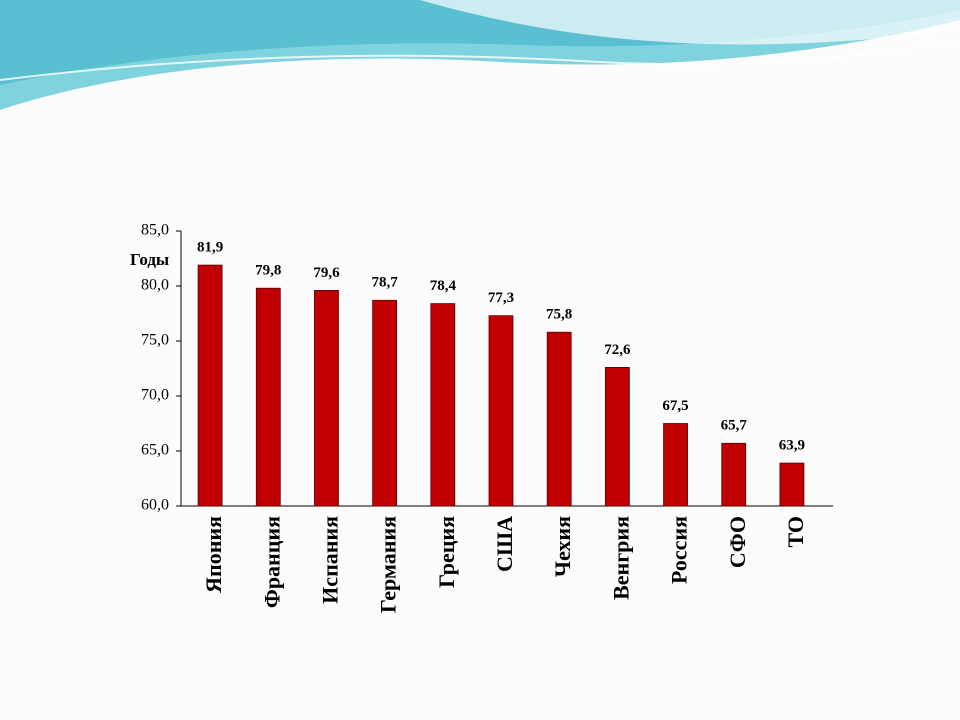 This screenshot has width=960, height=720. I want to click on value-label: 72,6, so click(617, 350).